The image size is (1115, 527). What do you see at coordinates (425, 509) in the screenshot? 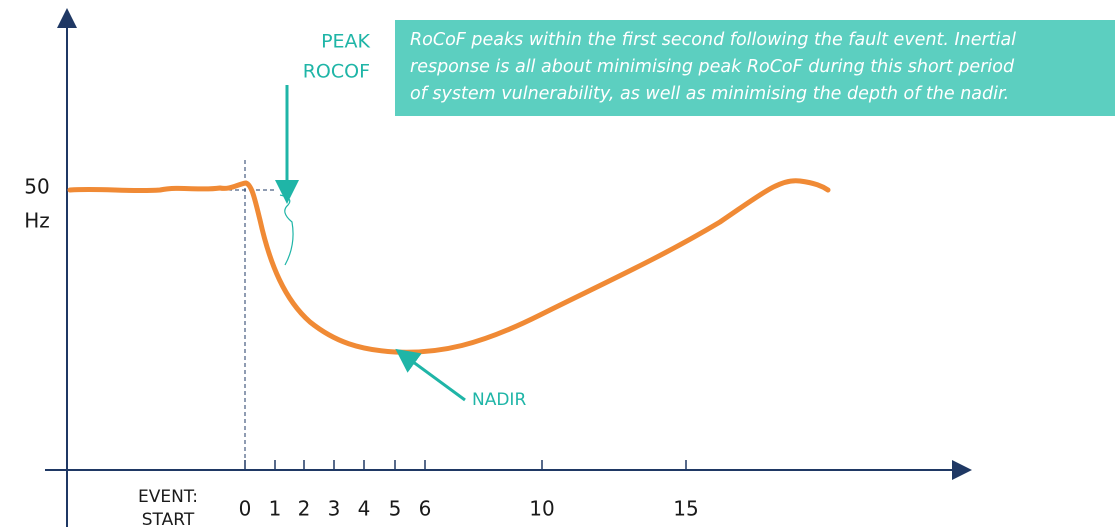
I see `x-tick-label: 6` at bounding box center [425, 509].